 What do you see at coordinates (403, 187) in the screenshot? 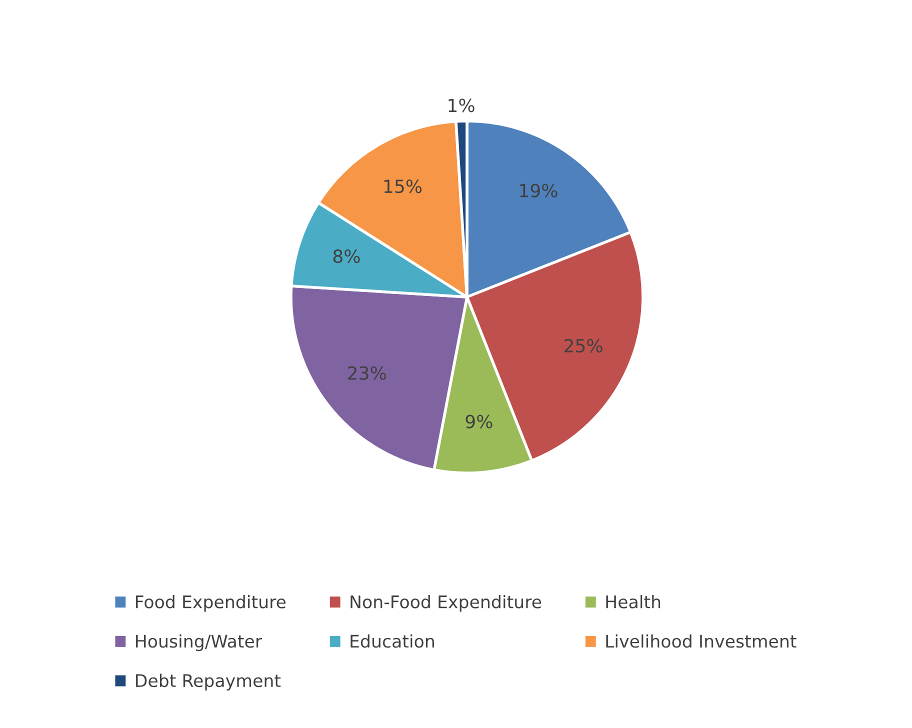
I see `data-label: 15%` at bounding box center [403, 187].